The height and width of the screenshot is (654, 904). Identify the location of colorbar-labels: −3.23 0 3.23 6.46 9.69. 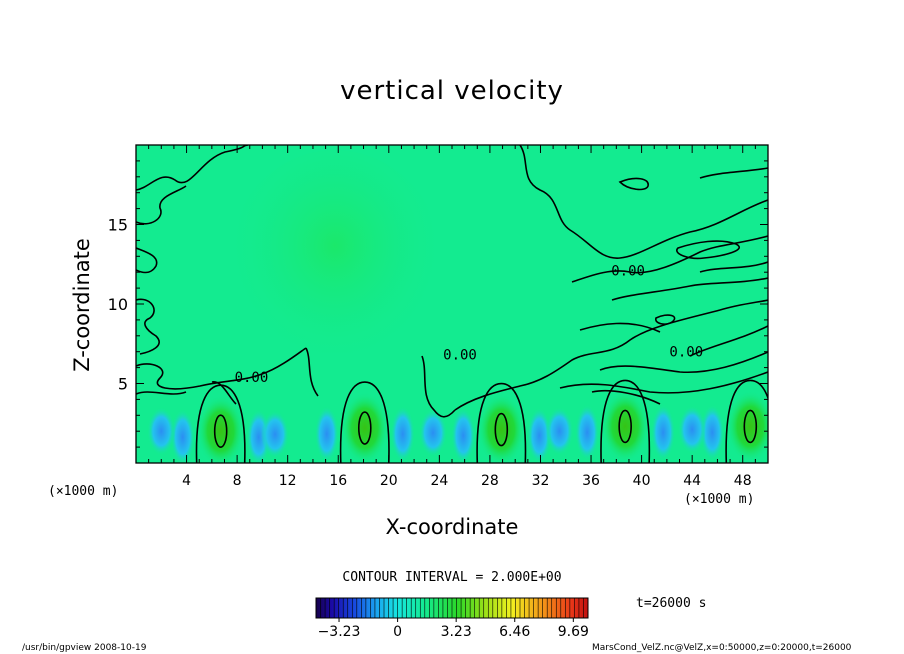
(453, 629).